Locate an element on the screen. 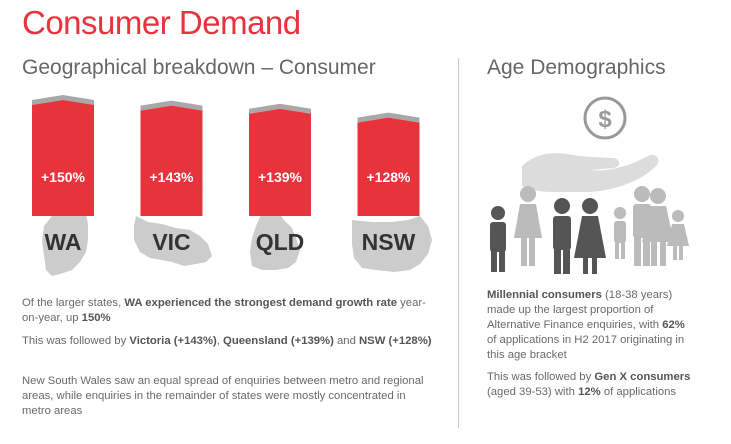  emphasis-text: 12% is located at coordinates (589, 392).